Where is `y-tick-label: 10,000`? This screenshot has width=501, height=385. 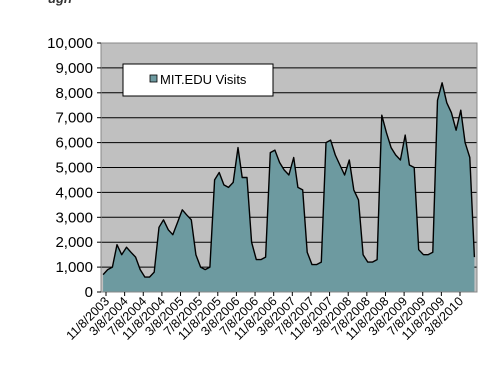 y-tick-label: 10,000 is located at coordinates (70, 43).